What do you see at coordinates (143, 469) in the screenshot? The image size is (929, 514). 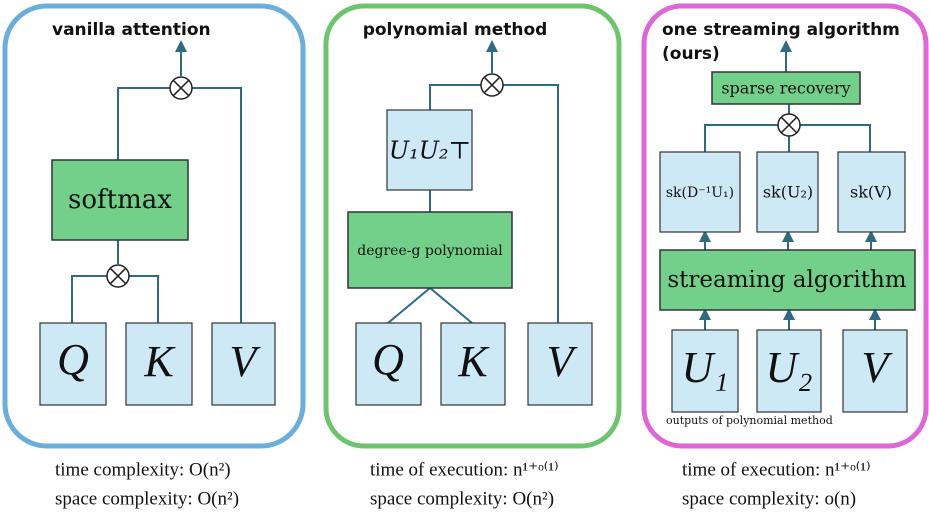 I see `caption: time complexity: O(n²)` at bounding box center [143, 469].